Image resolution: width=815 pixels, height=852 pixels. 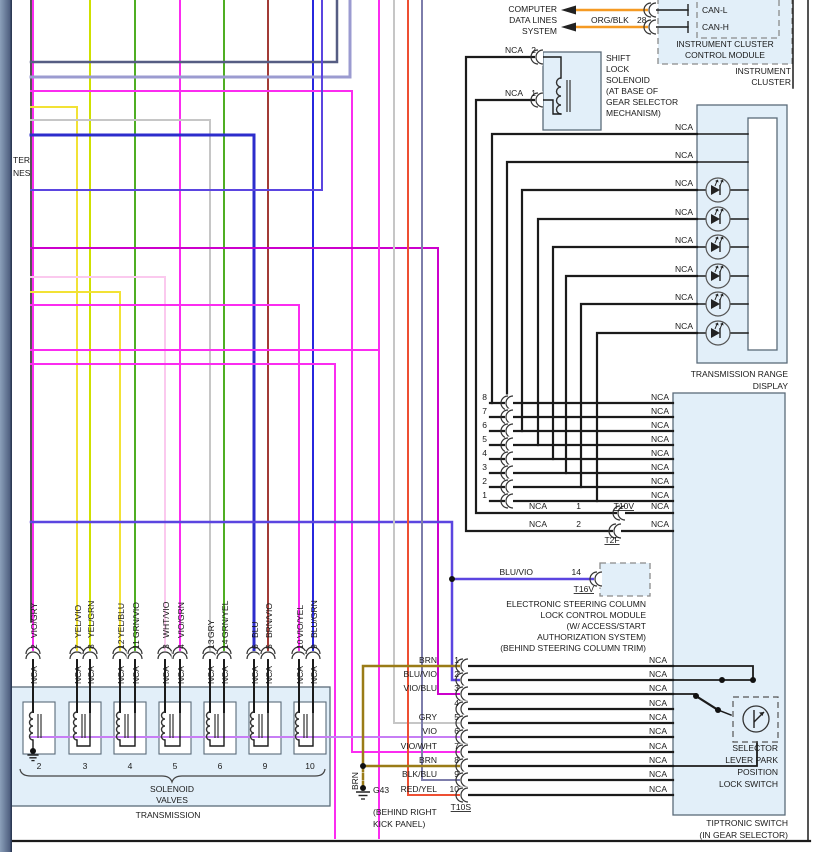 What do you see at coordinates (419, 746) in the screenshot?
I see `tiptronic-wire-color: VIO/WHT` at bounding box center [419, 746].